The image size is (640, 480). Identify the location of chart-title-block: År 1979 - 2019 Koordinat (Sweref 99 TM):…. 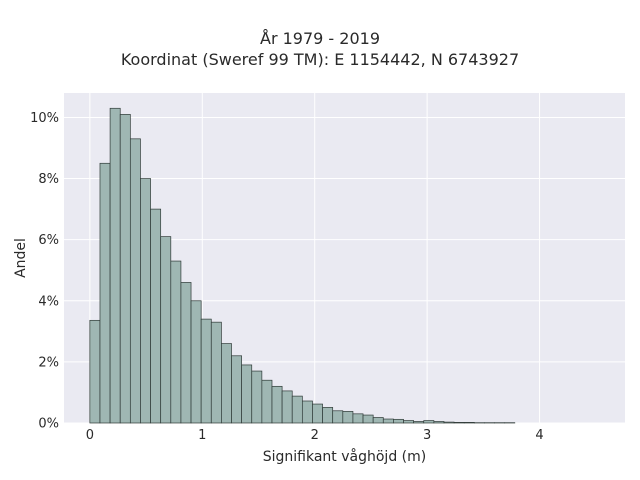
(320, 49).